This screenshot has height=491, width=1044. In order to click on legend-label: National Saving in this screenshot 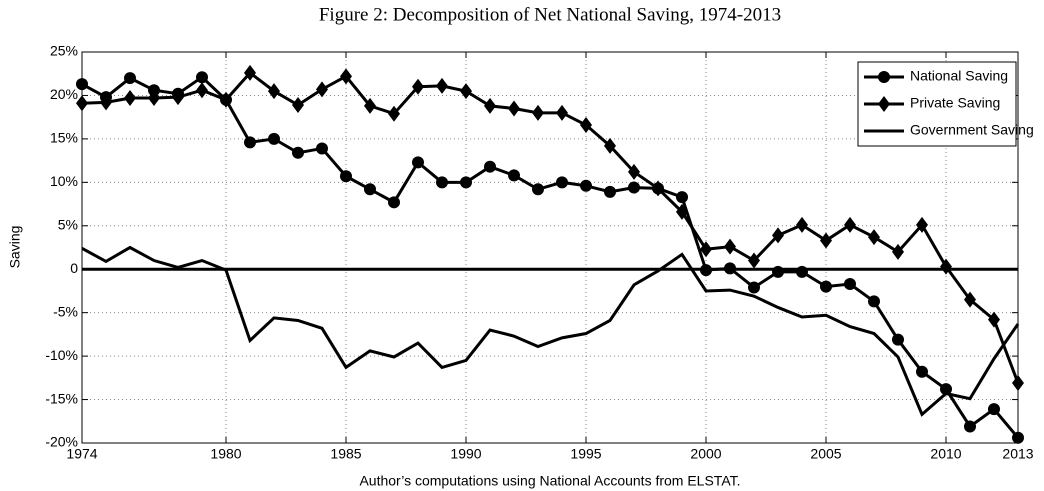, I will do `click(959, 76)`.